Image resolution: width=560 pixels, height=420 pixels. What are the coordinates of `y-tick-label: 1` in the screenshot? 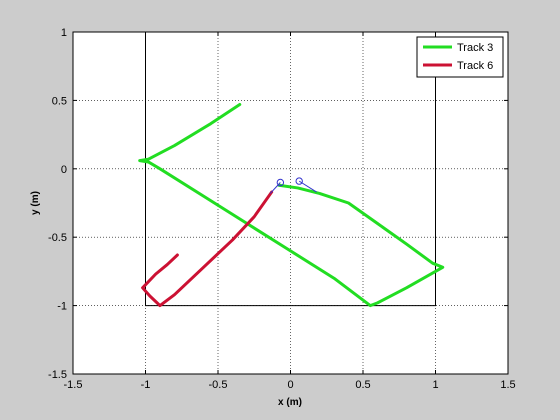 It's located at (64, 33).